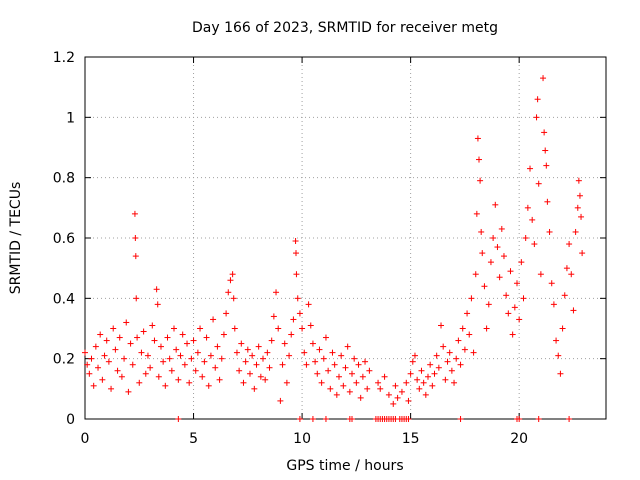 The image size is (640, 480). Describe the element at coordinates (64, 58) in the screenshot. I see `y-tick-label: 1.2` at that location.